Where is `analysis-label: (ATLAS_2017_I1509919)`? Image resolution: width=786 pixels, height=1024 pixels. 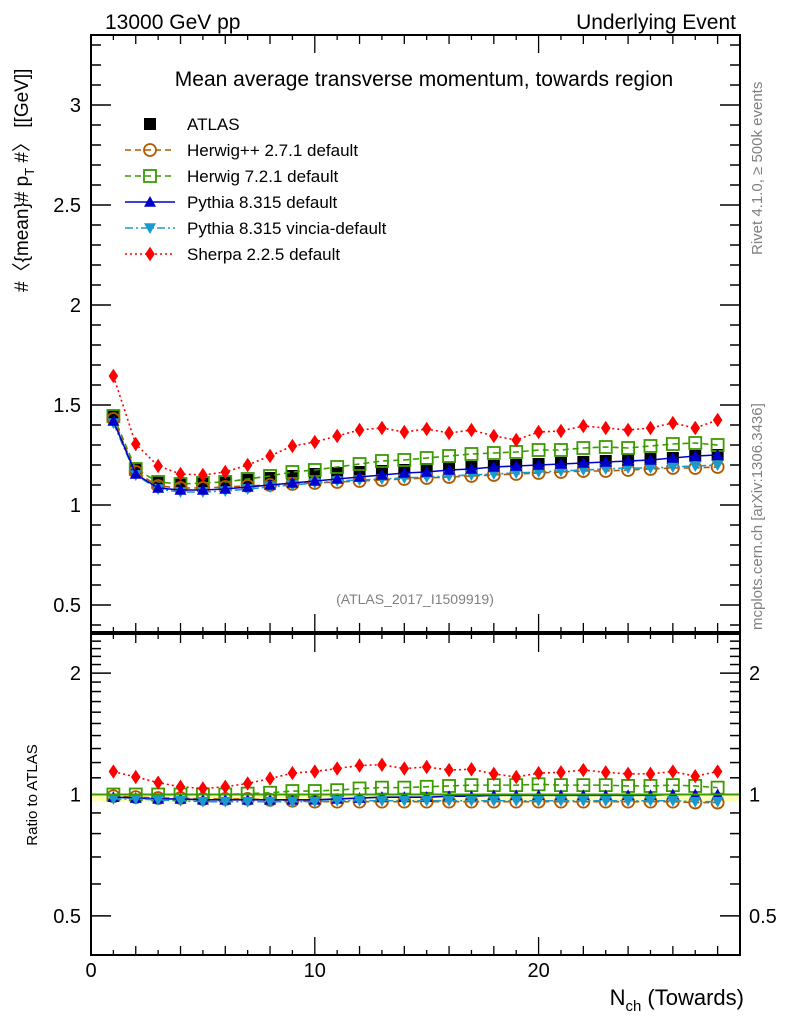
analysis-label: (ATLAS_2017_I1509919) is located at coordinates (415, 599).